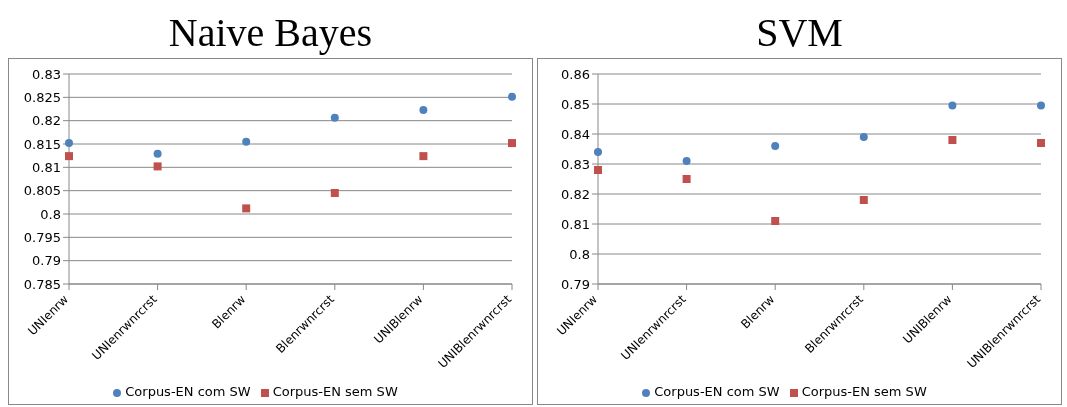 This screenshot has height=407, width=1067. I want to click on y-tick-label: 0.795, so click(42, 237).